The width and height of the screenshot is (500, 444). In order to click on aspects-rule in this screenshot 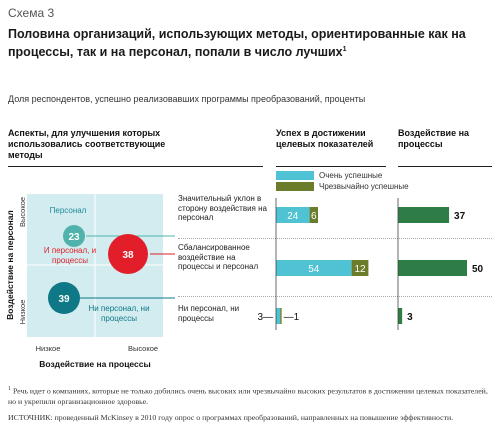, I will do `click(135, 166)`.